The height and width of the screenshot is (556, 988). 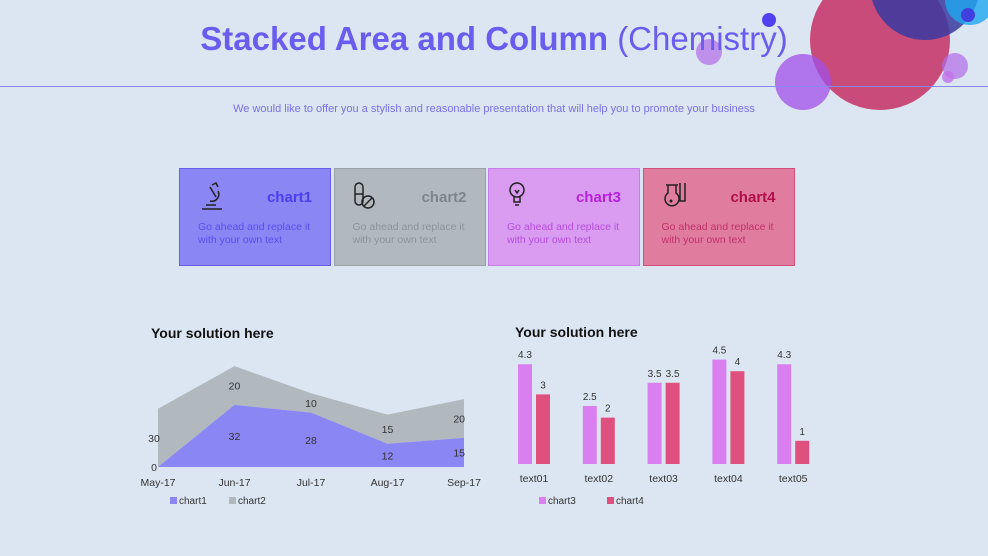 What do you see at coordinates (793, 479) in the screenshot?
I see `x-tick-label: text05` at bounding box center [793, 479].